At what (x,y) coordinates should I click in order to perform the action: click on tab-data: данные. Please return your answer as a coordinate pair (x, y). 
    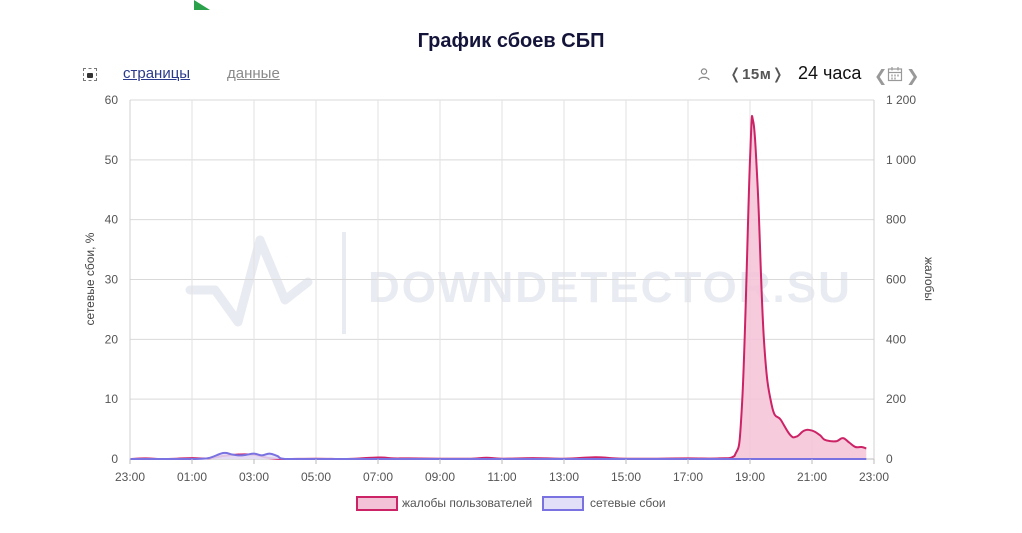
    Looking at the image, I should click on (253, 73).